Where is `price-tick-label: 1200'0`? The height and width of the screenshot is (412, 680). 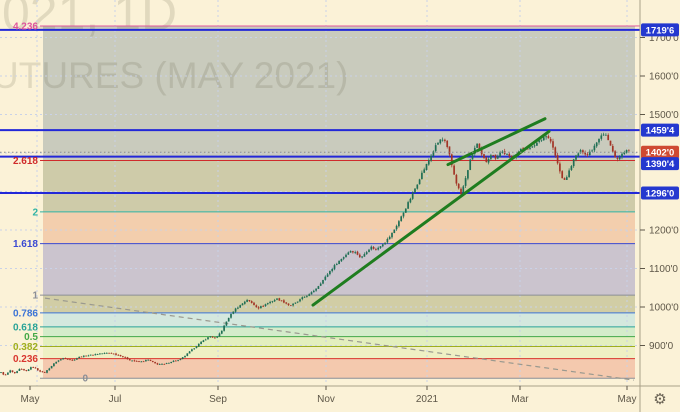
price-tick-label: 1200'0 is located at coordinates (664, 231).